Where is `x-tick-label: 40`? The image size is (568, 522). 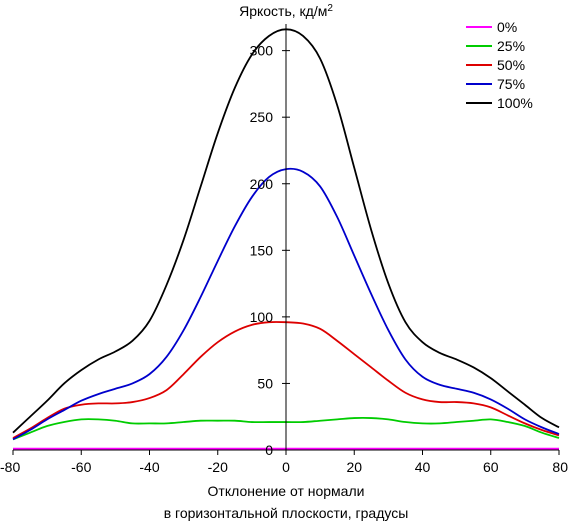 x-tick-label: 40 is located at coordinates (423, 467).